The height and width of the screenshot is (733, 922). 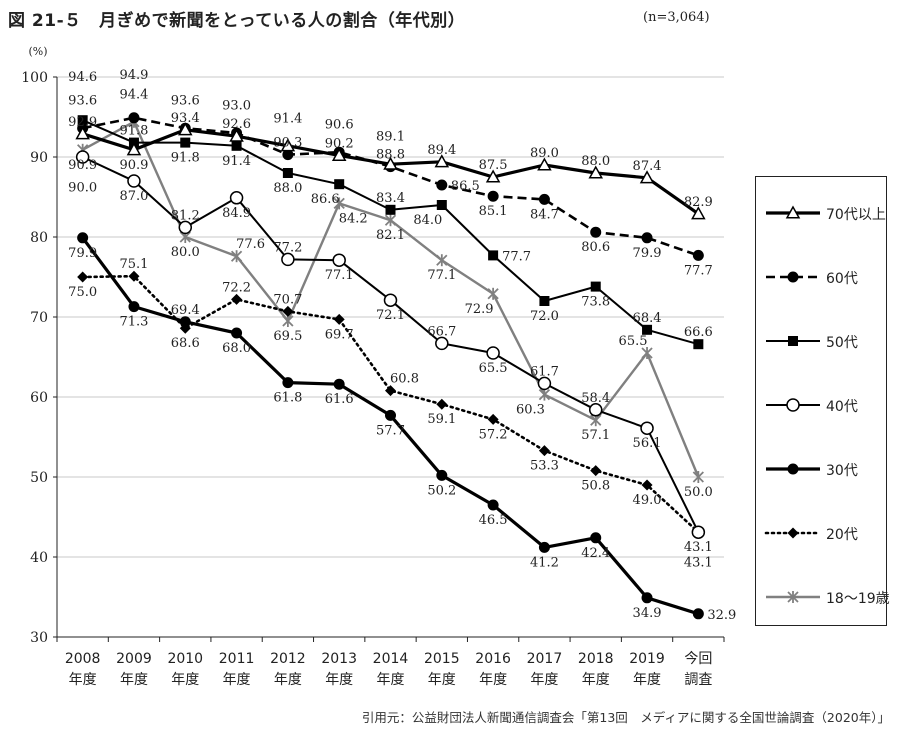 What do you see at coordinates (647, 500) in the screenshot?
I see `data-label: 49.0` at bounding box center [647, 500].